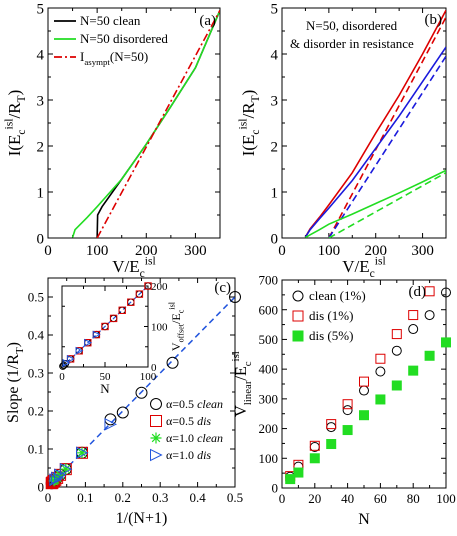 Image resolution: width=457 pixels, height=536 pixels. What do you see at coordinates (269, 280) in the screenshot?
I see `axes-ytick-label: 700` at bounding box center [269, 280].